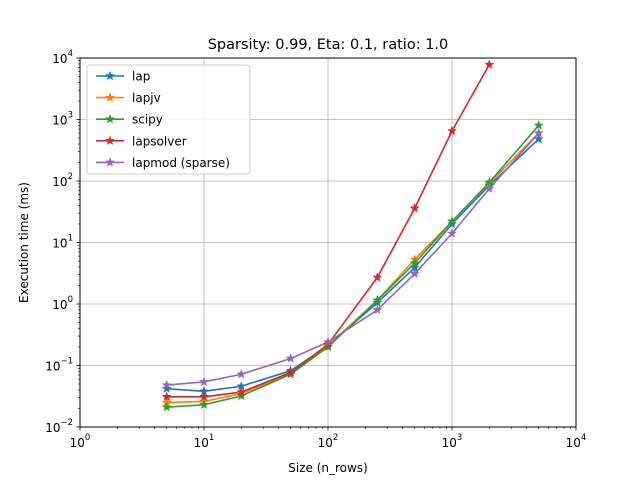 This screenshot has height=480, width=640. I want to click on y-tick-label: 10⁻¹, so click(59, 365).